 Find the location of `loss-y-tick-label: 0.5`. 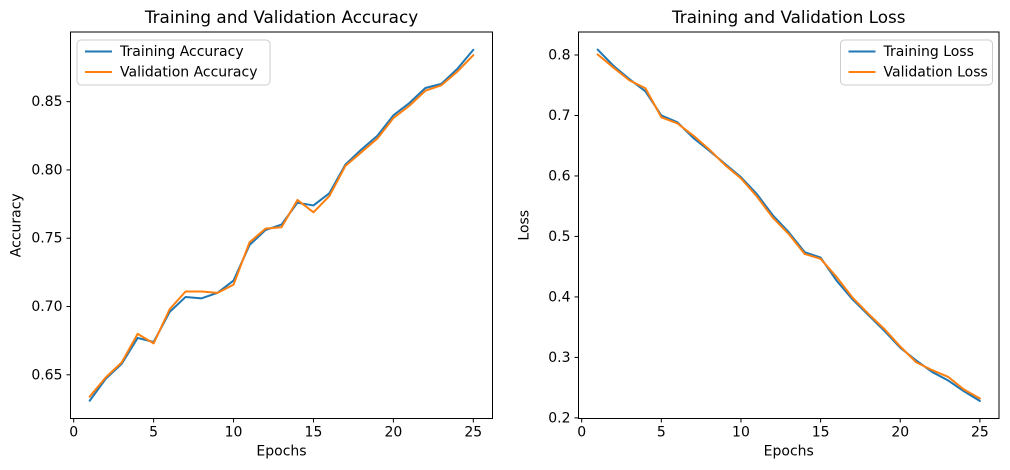

loss-y-tick-label: 0.5 is located at coordinates (559, 237).